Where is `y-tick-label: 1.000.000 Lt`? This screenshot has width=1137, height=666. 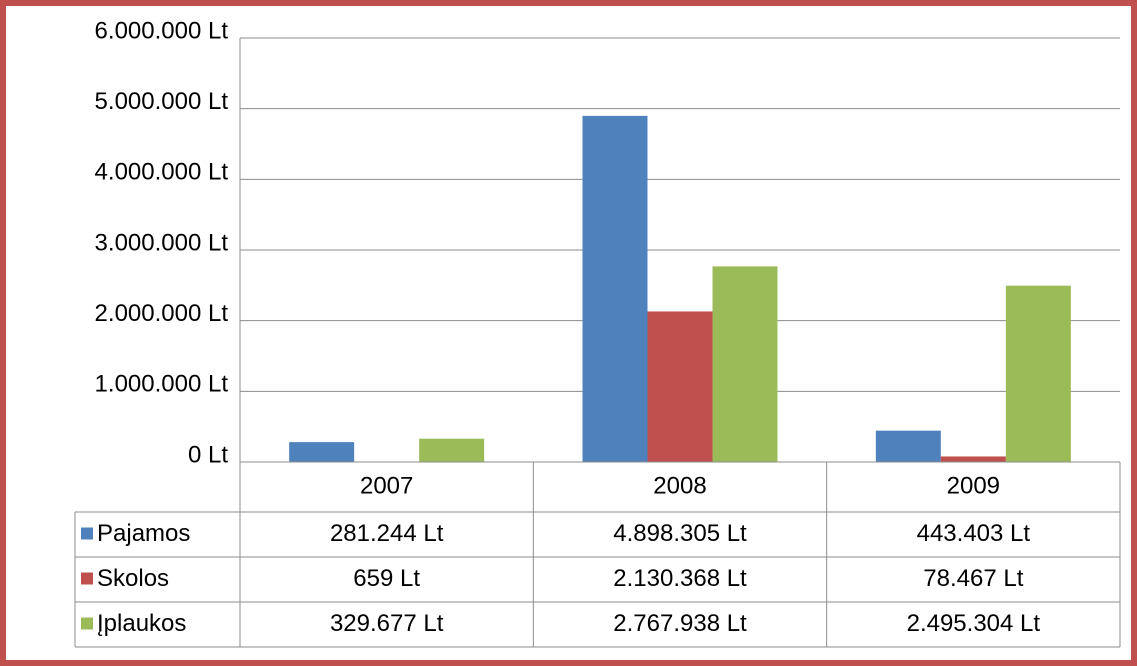 y-tick-label: 1.000.000 Lt is located at coordinates (162, 384).